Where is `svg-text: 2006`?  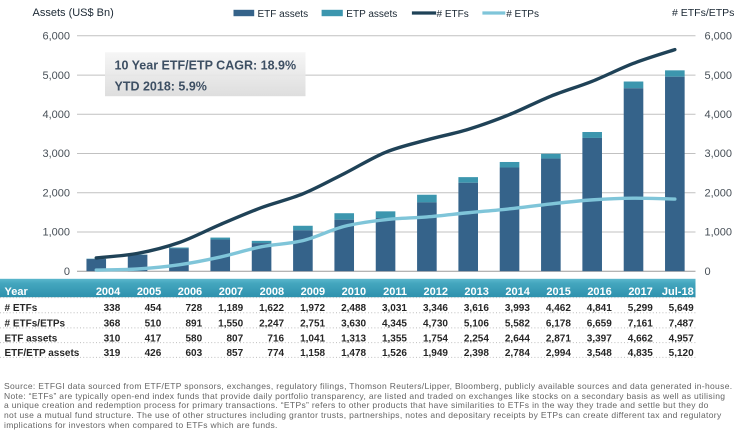 svg-text: 2006 is located at coordinates (190, 292).